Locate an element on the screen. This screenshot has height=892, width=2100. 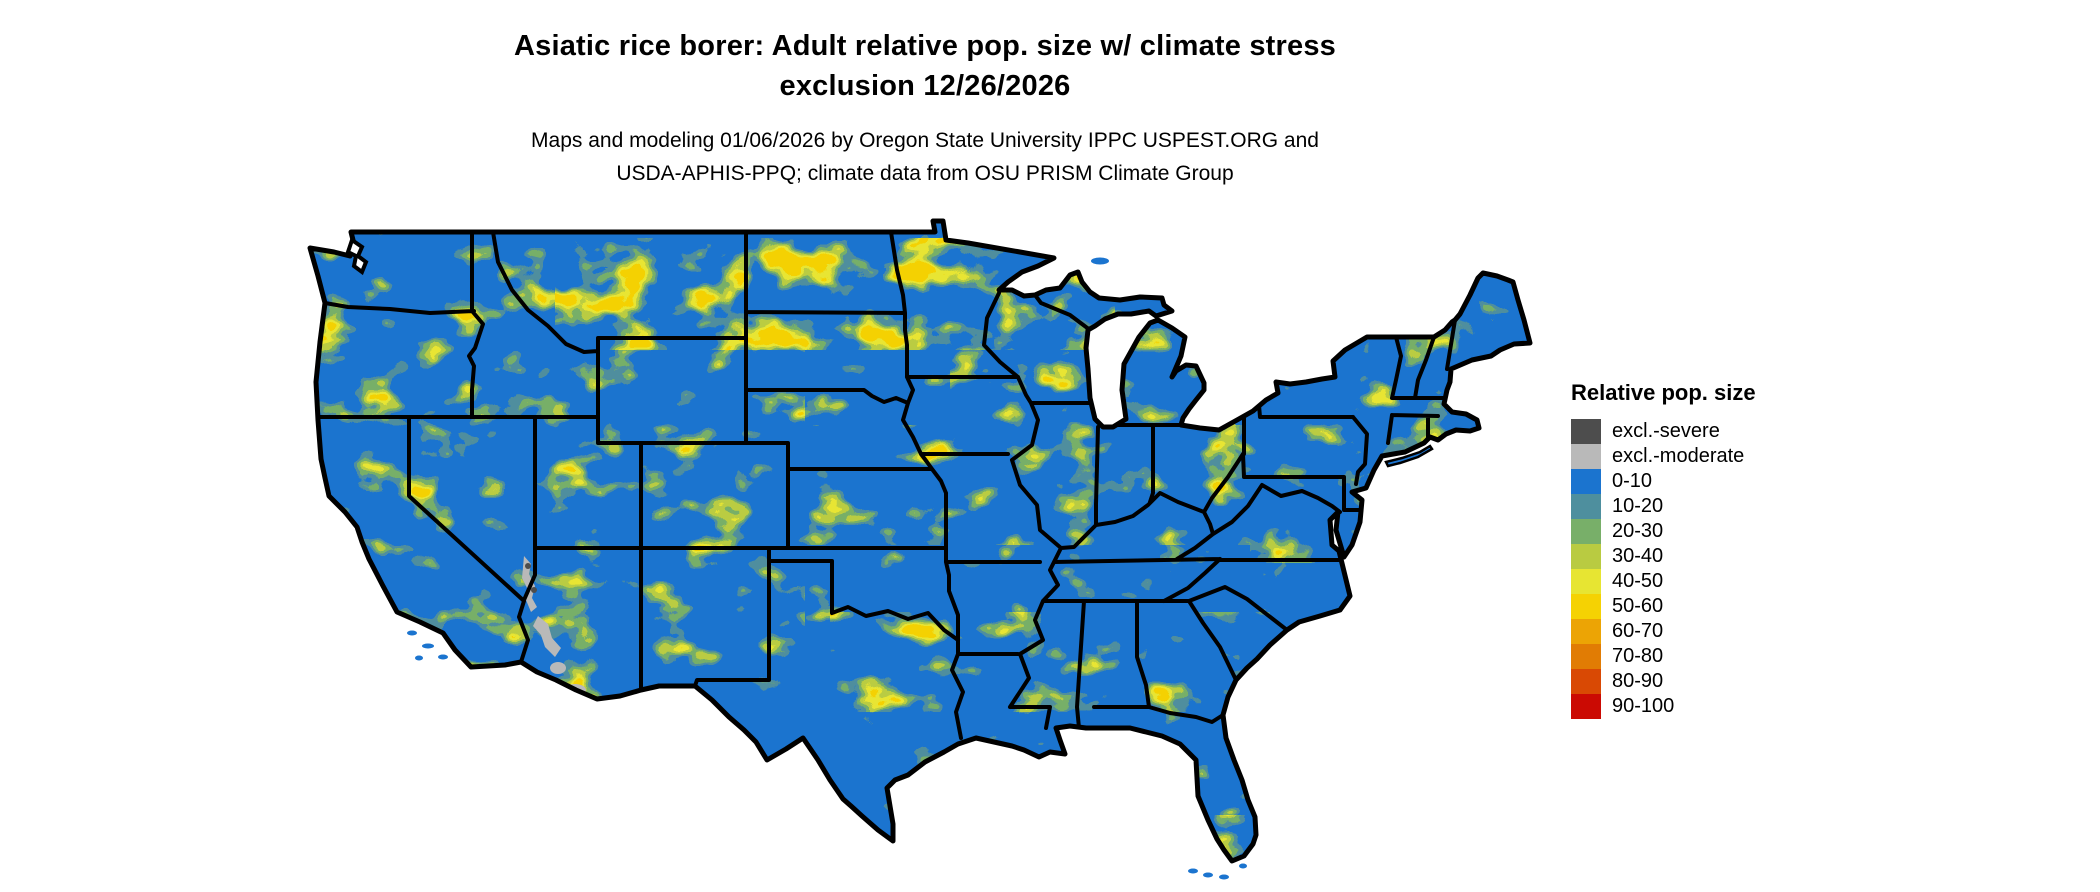
legend-item-label: excl.-severe is located at coordinates (1666, 431).